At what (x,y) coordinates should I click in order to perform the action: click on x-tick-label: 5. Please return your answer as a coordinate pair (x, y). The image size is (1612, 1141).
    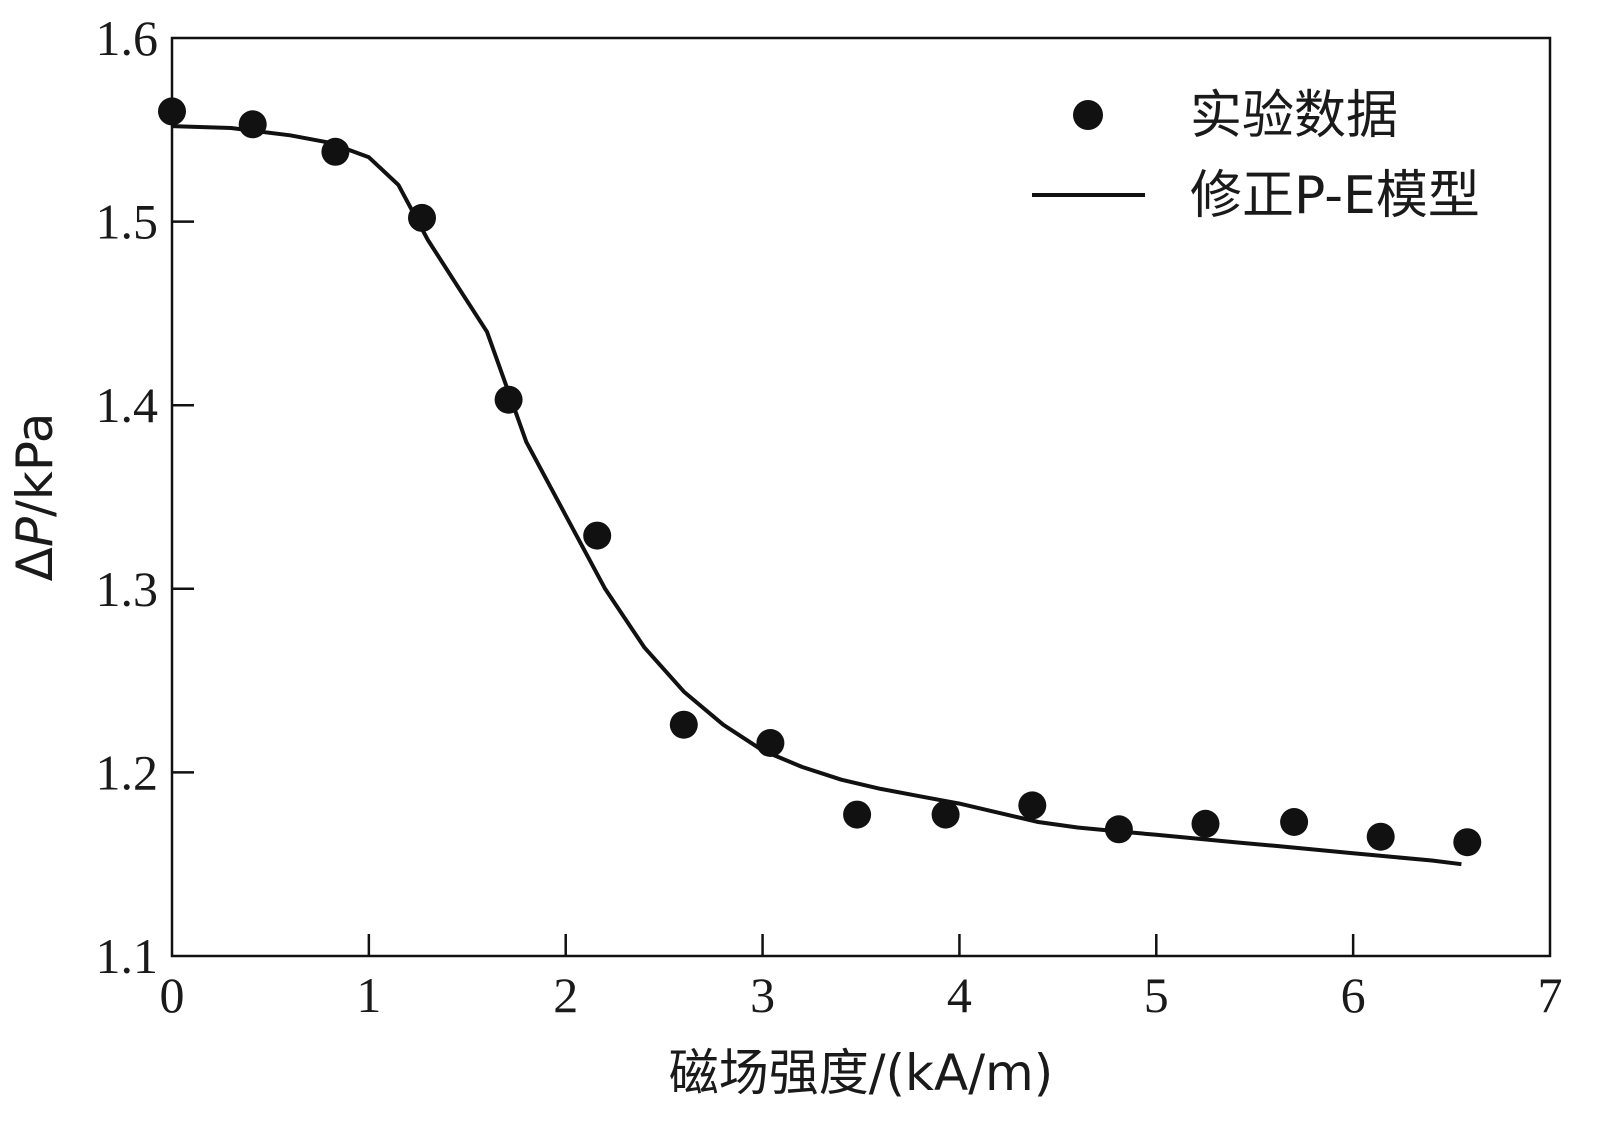
    Looking at the image, I should click on (1156, 995).